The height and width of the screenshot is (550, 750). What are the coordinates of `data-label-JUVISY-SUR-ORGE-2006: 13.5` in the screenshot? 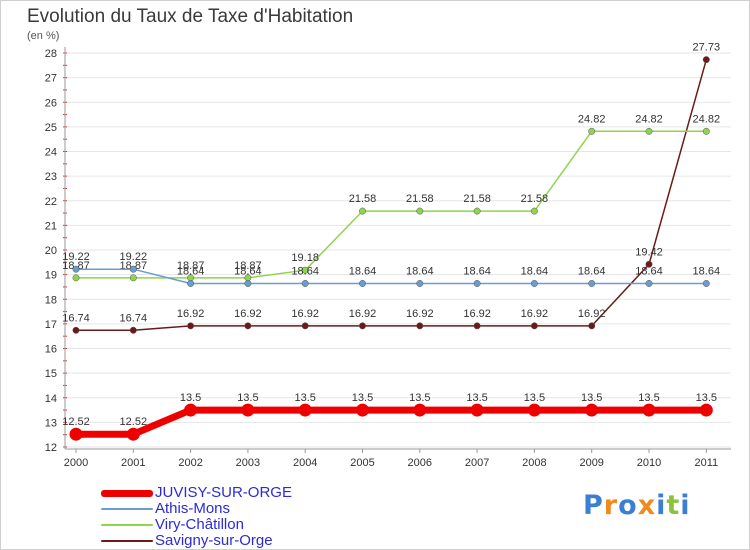 It's located at (419, 398).